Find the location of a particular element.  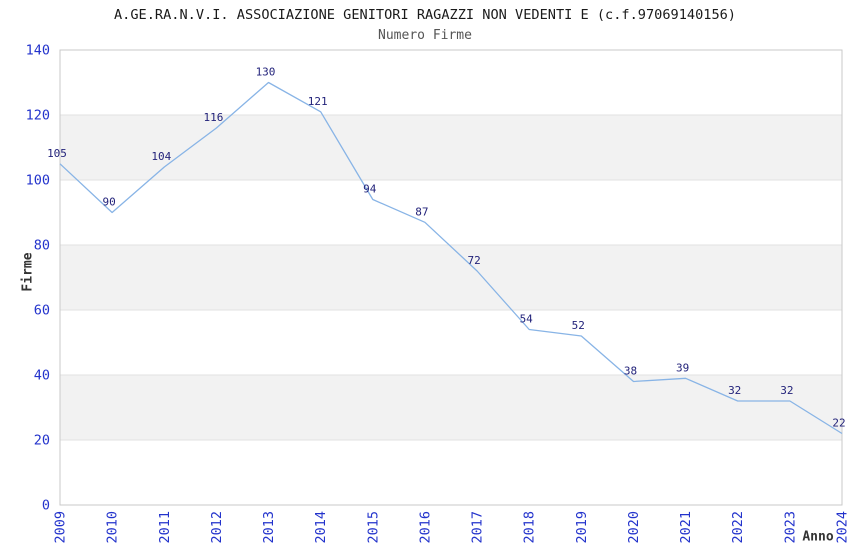

point-label: 105 is located at coordinates (57, 153).